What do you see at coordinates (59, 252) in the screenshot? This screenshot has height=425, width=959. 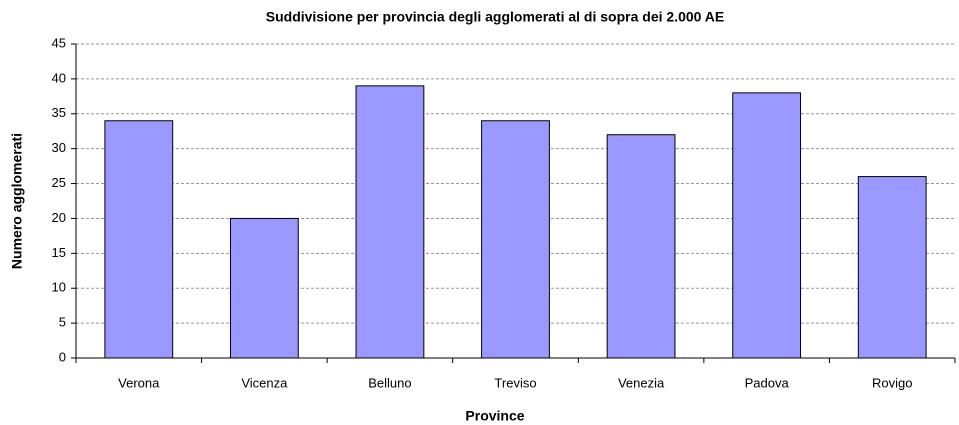 I see `y-tick-label: 15` at bounding box center [59, 252].